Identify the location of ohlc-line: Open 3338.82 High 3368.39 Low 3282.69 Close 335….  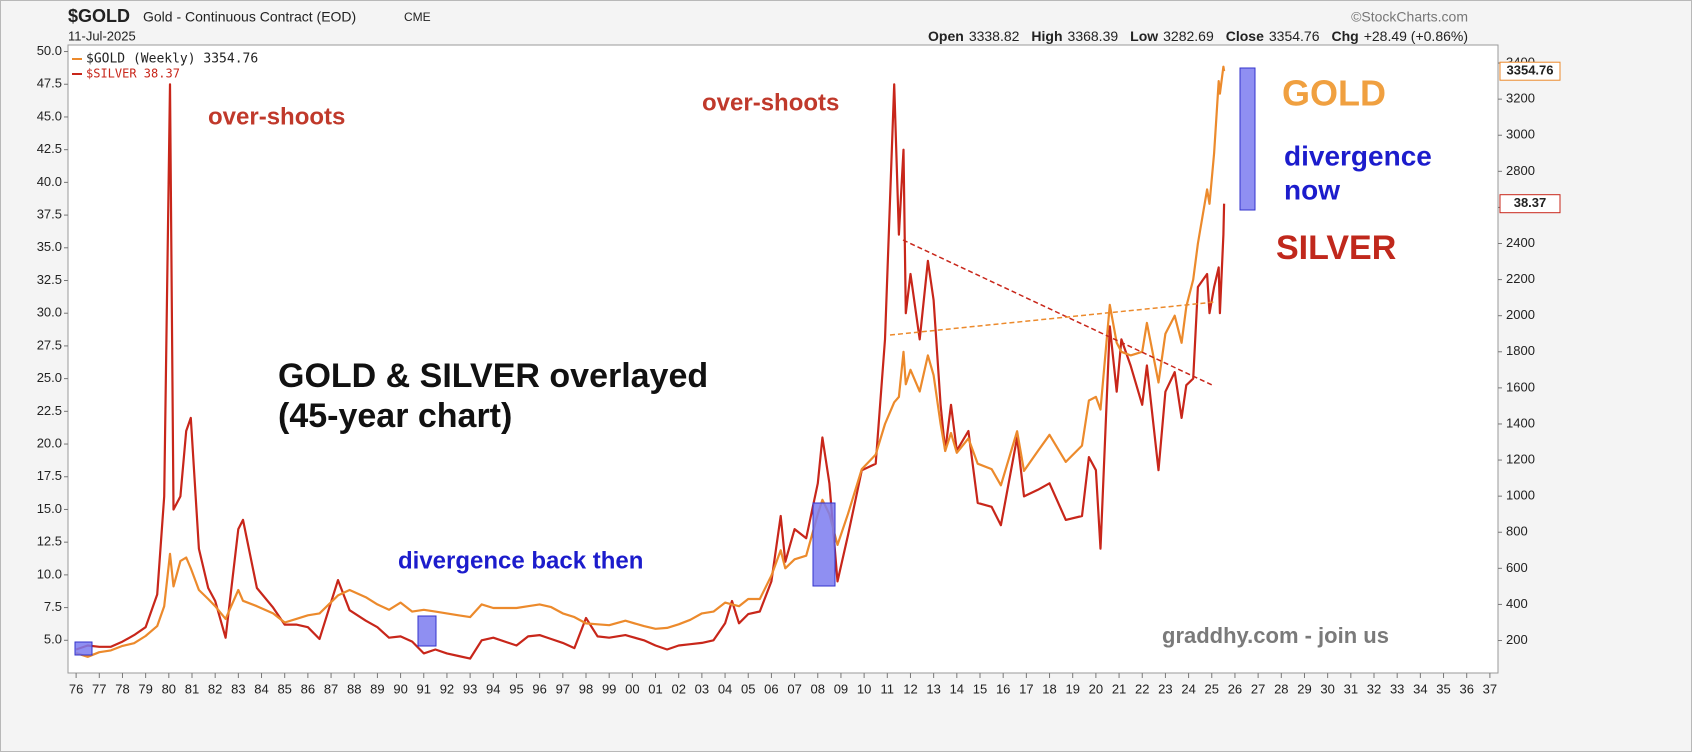
(1198, 36).